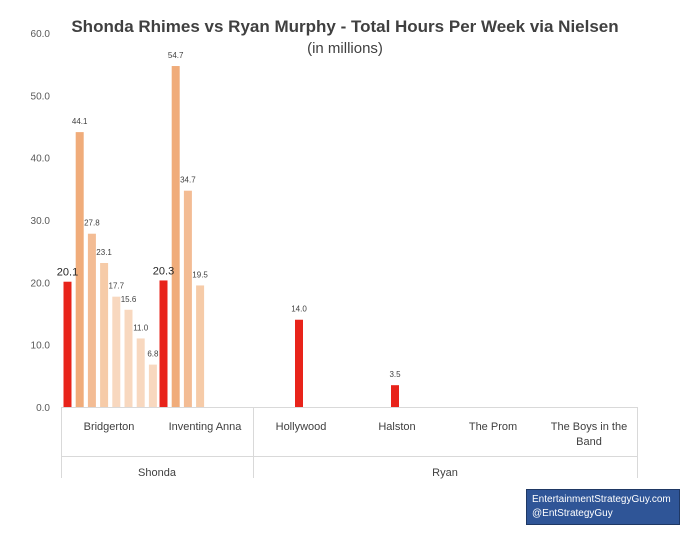 This screenshot has height=538, width=693. What do you see at coordinates (299, 309) in the screenshot?
I see `data-label: 14.0` at bounding box center [299, 309].